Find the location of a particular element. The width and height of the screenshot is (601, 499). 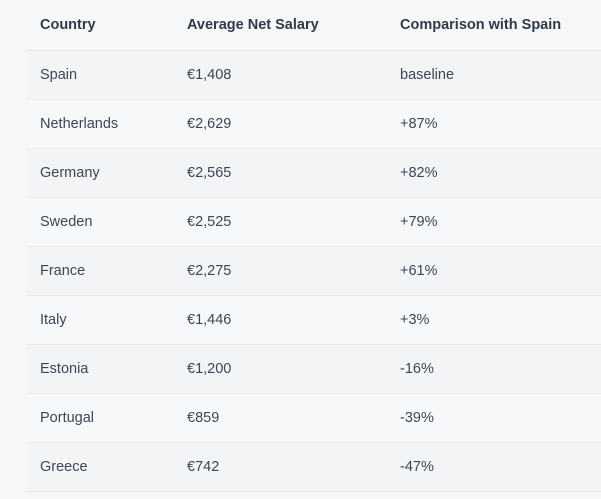

table-row: Greece €742 -47% is located at coordinates (314, 467).